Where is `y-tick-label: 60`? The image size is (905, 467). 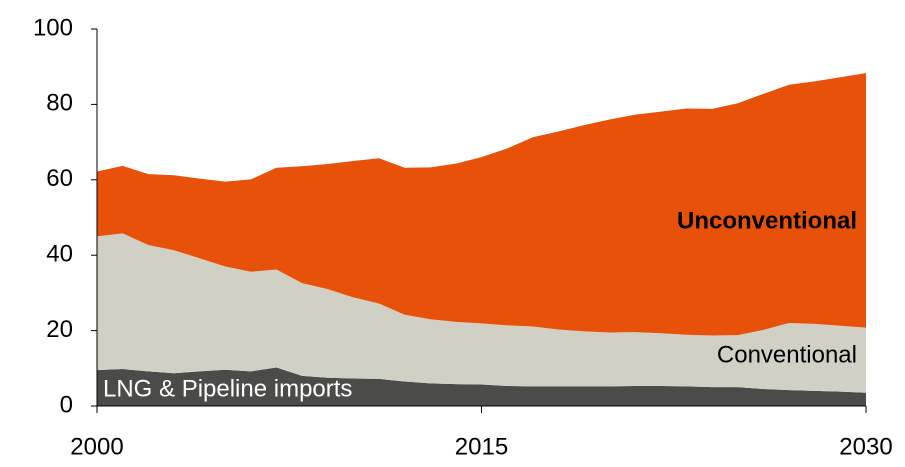 y-tick-label: 60 is located at coordinates (59, 178).